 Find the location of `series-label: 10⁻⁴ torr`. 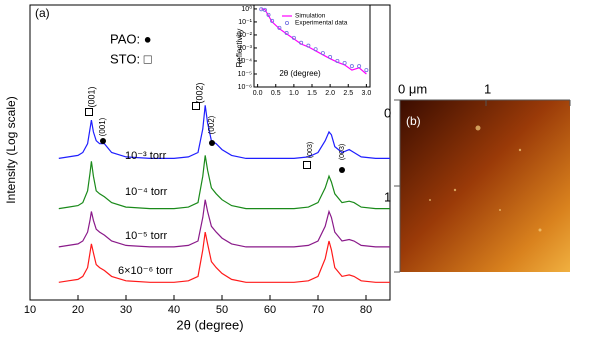

series-label: 10⁻⁴ torr is located at coordinates (146, 192).